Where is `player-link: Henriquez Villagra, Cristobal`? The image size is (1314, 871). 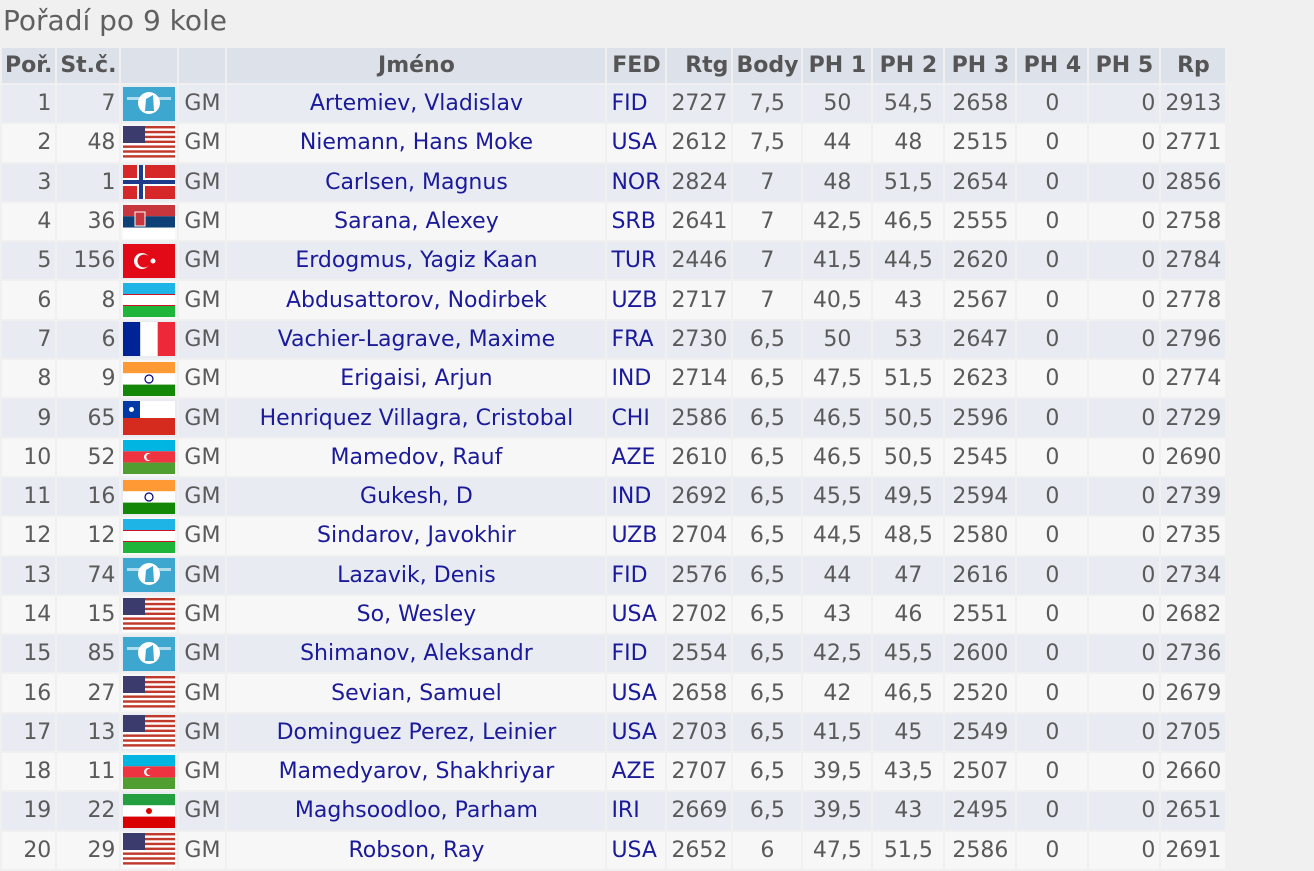 player-link: Henriquez Villagra, Cristobal is located at coordinates (416, 418).